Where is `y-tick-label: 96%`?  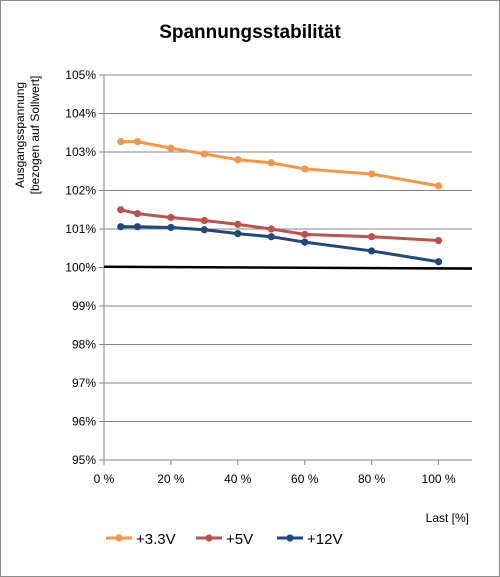 y-tick-label: 96% is located at coordinates (84, 422).